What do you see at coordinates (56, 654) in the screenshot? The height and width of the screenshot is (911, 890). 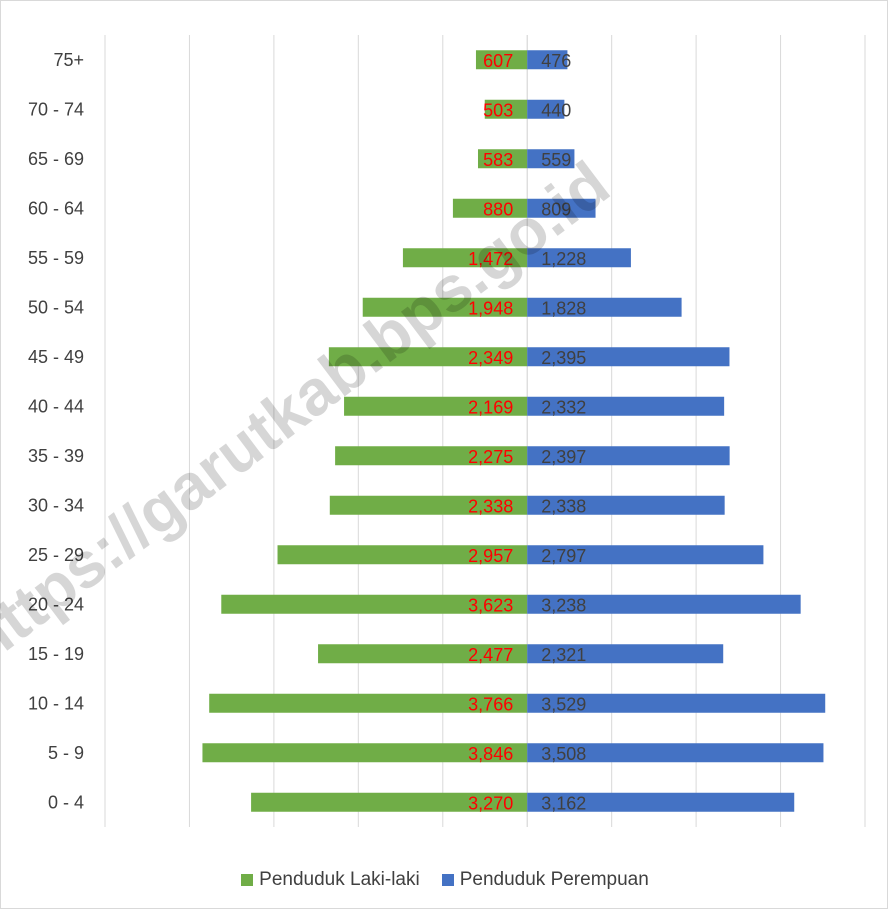 I see `category-label: 15 - 19` at bounding box center [56, 654].